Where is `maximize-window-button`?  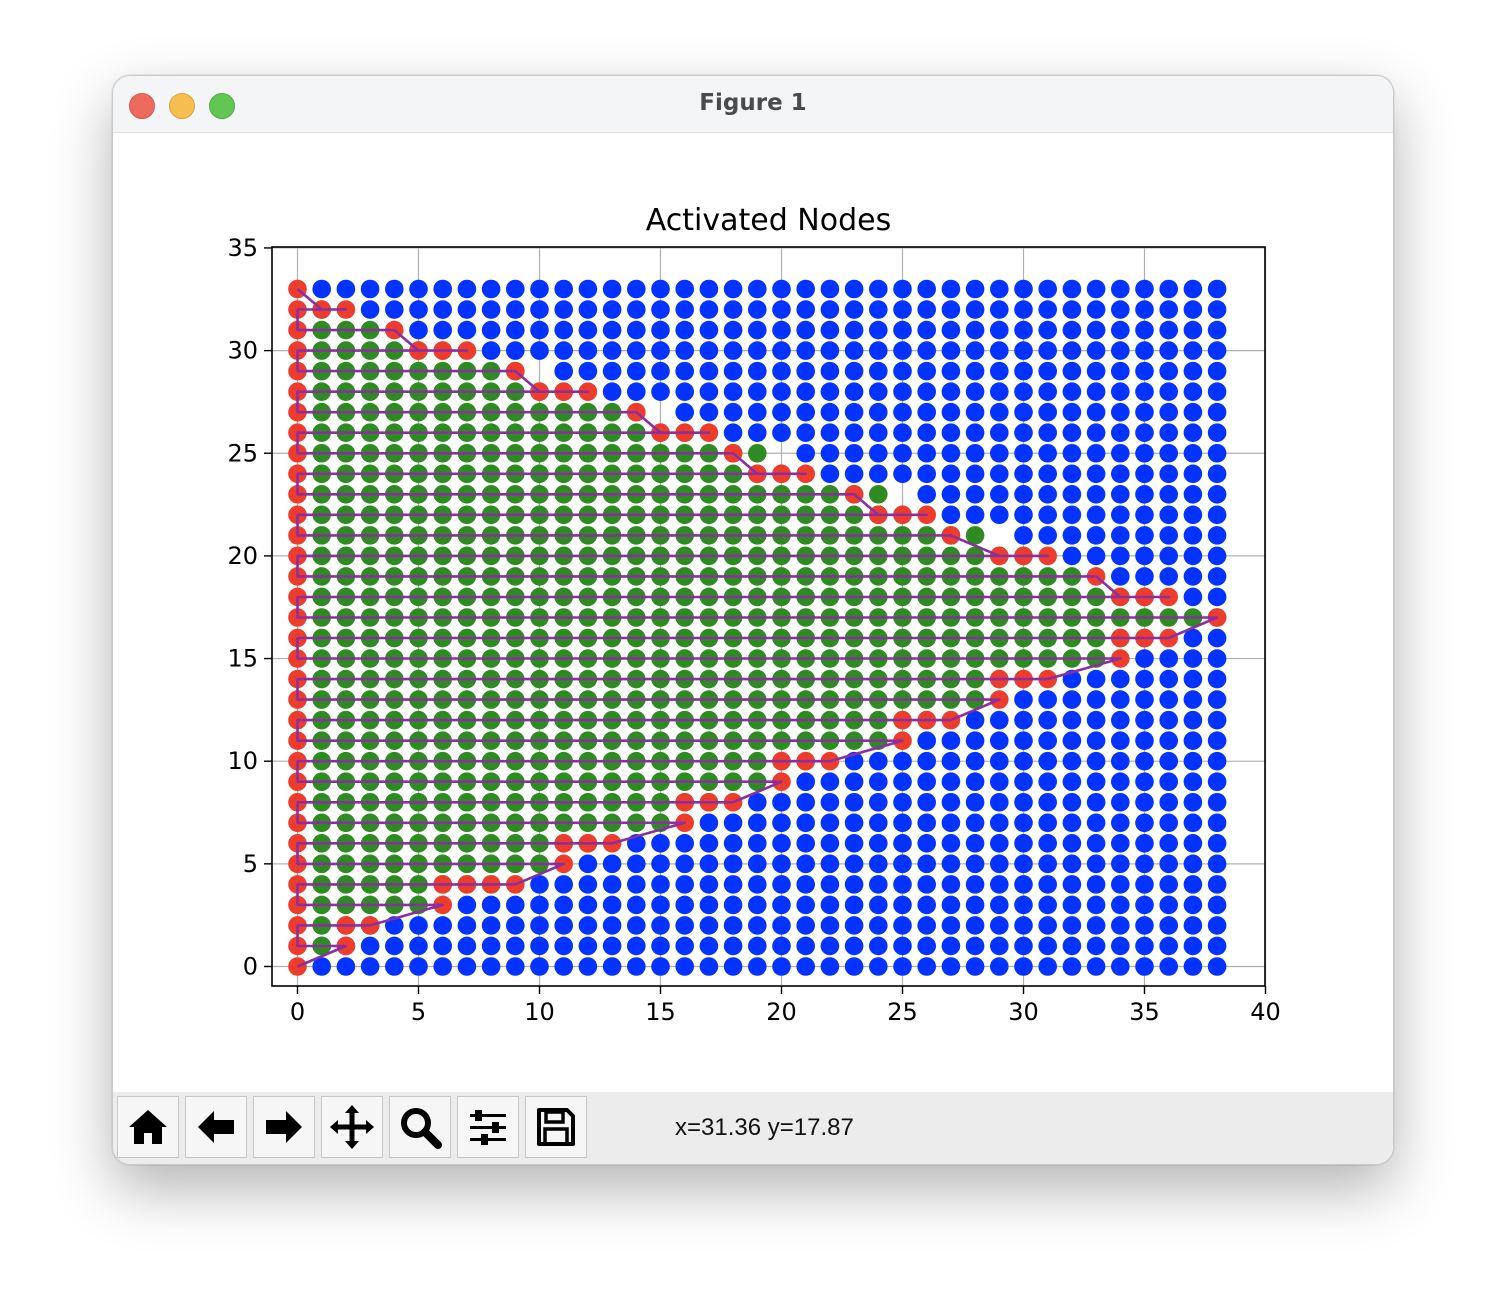 maximize-window-button is located at coordinates (222, 106).